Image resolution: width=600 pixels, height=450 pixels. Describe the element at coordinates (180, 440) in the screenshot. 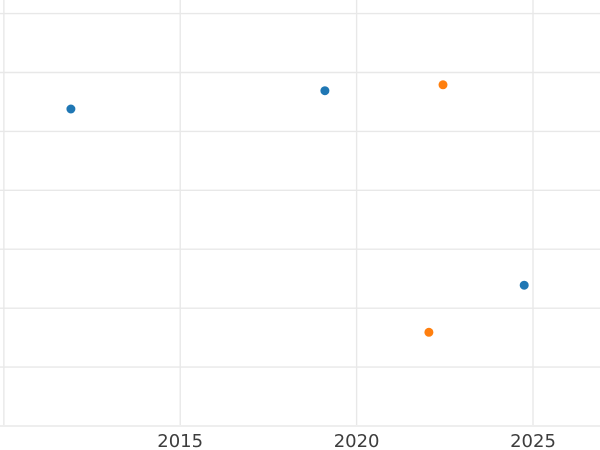

I see `x-tick-label: 2015` at that location.